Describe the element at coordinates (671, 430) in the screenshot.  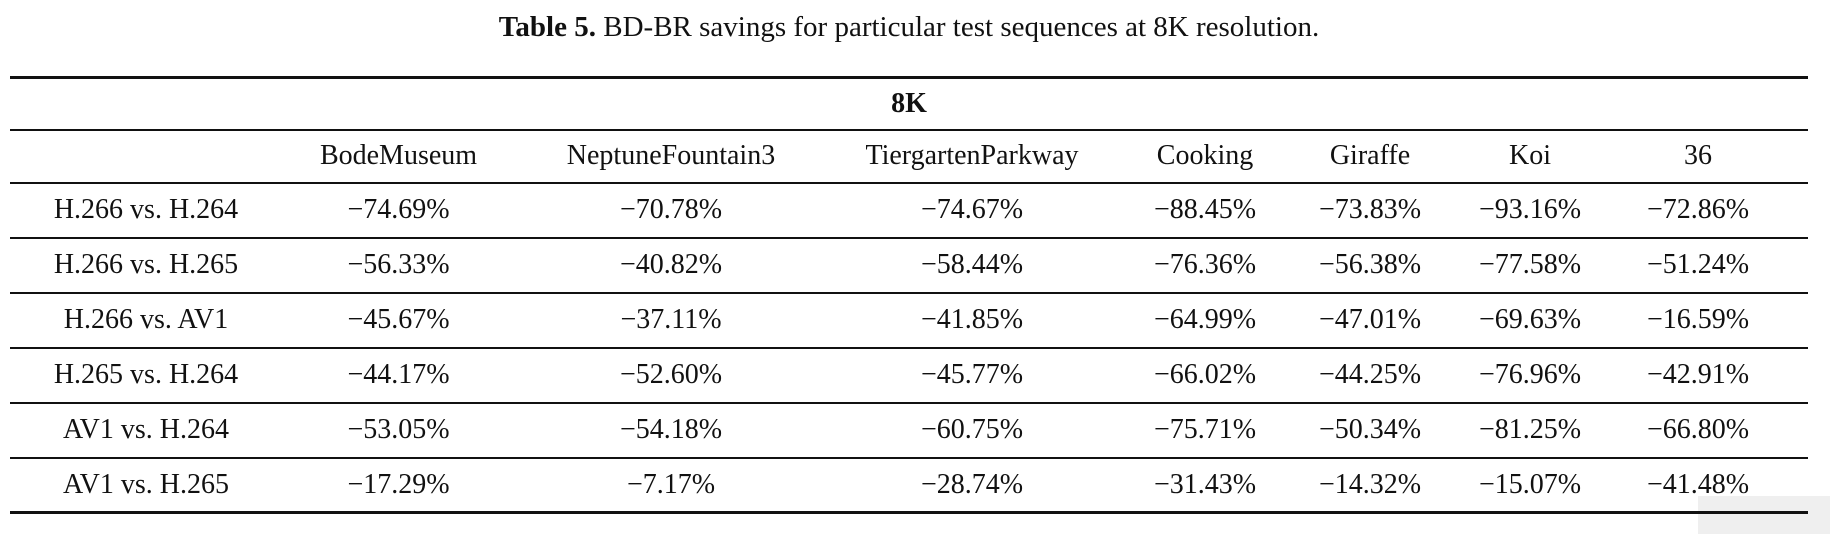
I see `value-cell: −54.18%` at that location.